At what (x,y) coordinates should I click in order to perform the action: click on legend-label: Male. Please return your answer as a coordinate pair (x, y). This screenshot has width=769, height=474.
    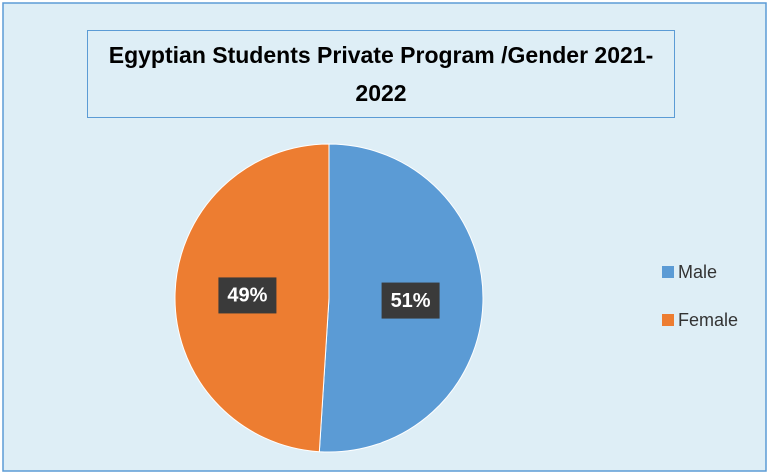
    Looking at the image, I should click on (697, 272).